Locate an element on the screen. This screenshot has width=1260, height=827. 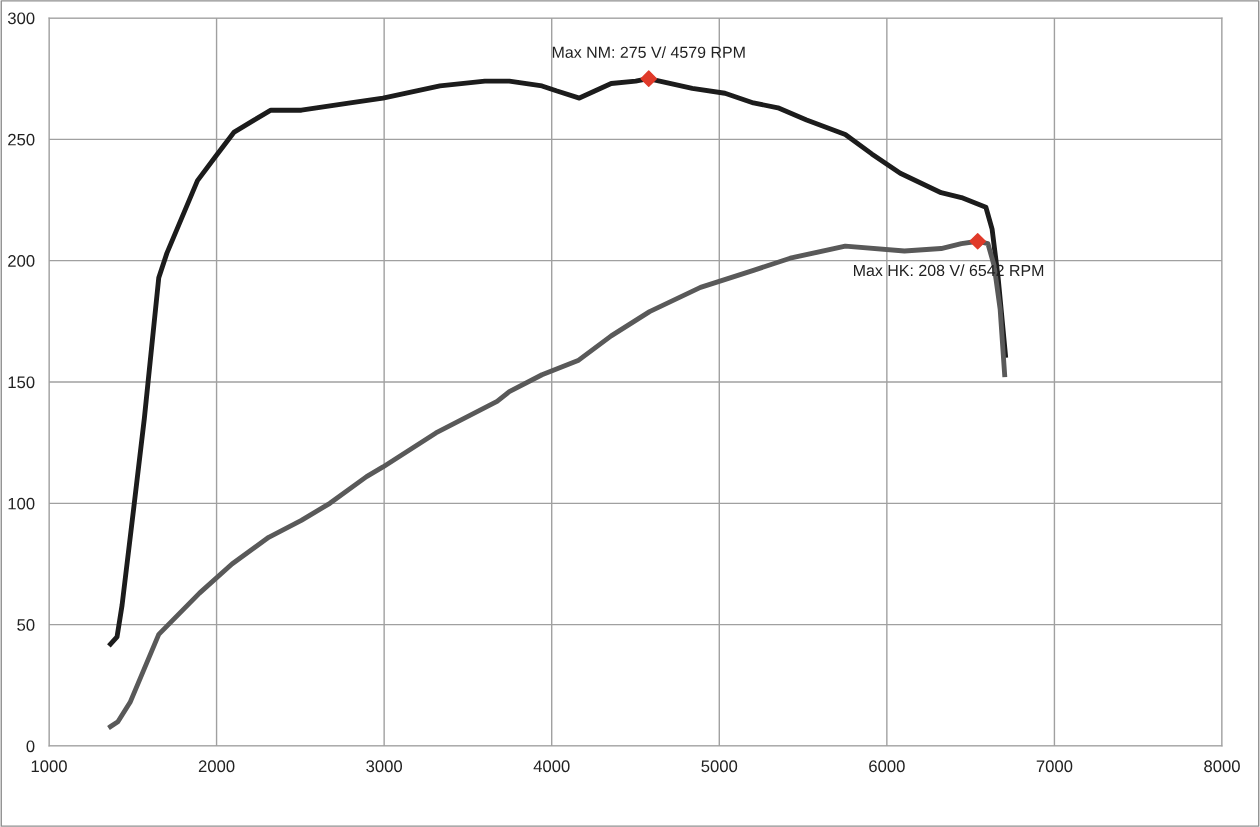
y-tick-label: 250 is located at coordinates (21, 139).